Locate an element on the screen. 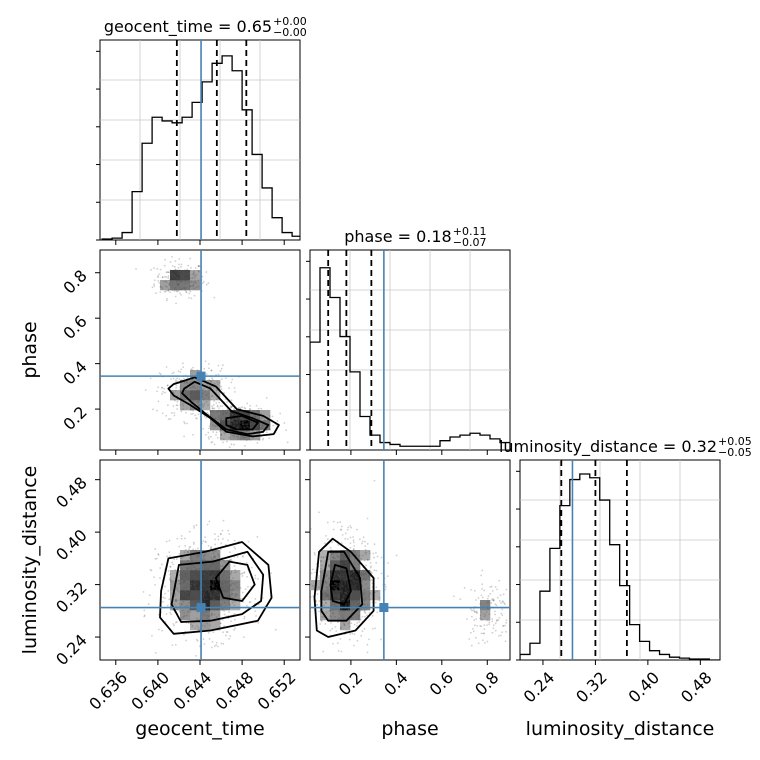 The height and width of the screenshot is (760, 760). x-tick-label: 0.8 is located at coordinates (486, 683).